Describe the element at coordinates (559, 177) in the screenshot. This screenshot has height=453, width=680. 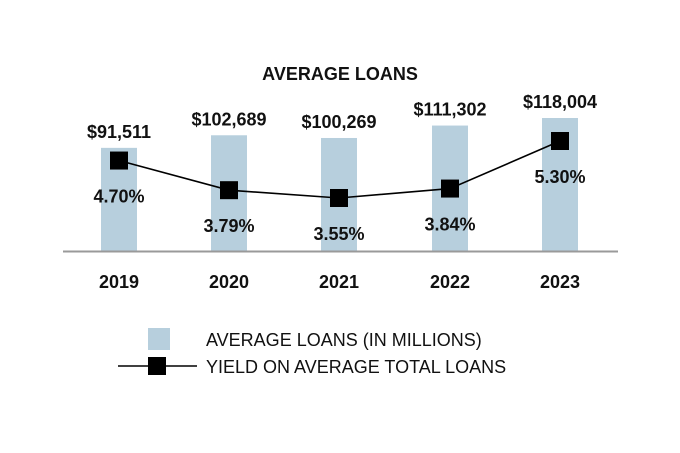
I see `yield-label-2023: 5.30%` at that location.